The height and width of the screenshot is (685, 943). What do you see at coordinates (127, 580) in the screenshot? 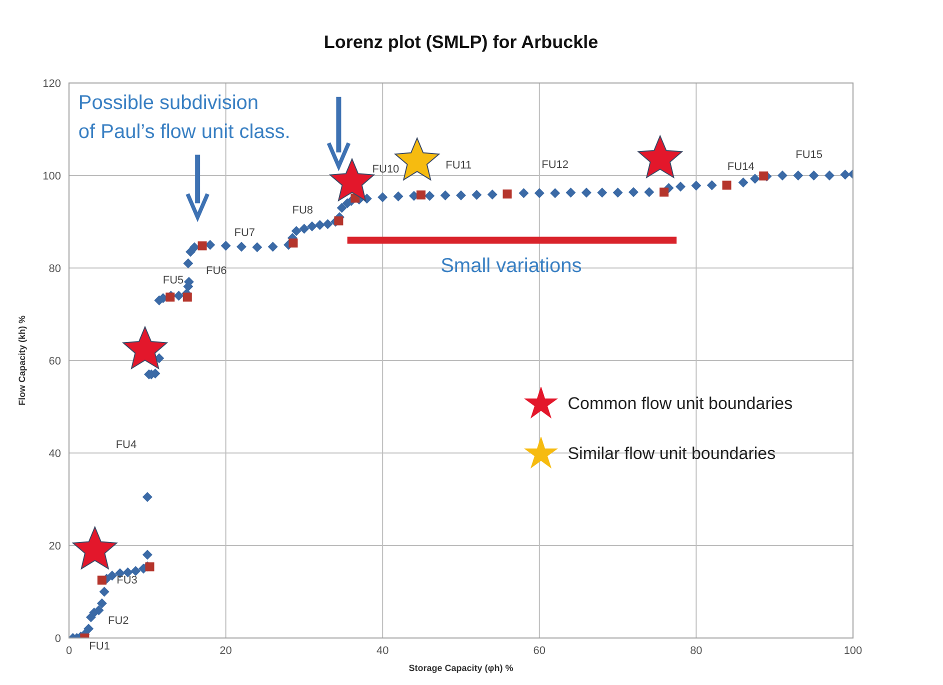
I see `annotation: FU3` at bounding box center [127, 580].